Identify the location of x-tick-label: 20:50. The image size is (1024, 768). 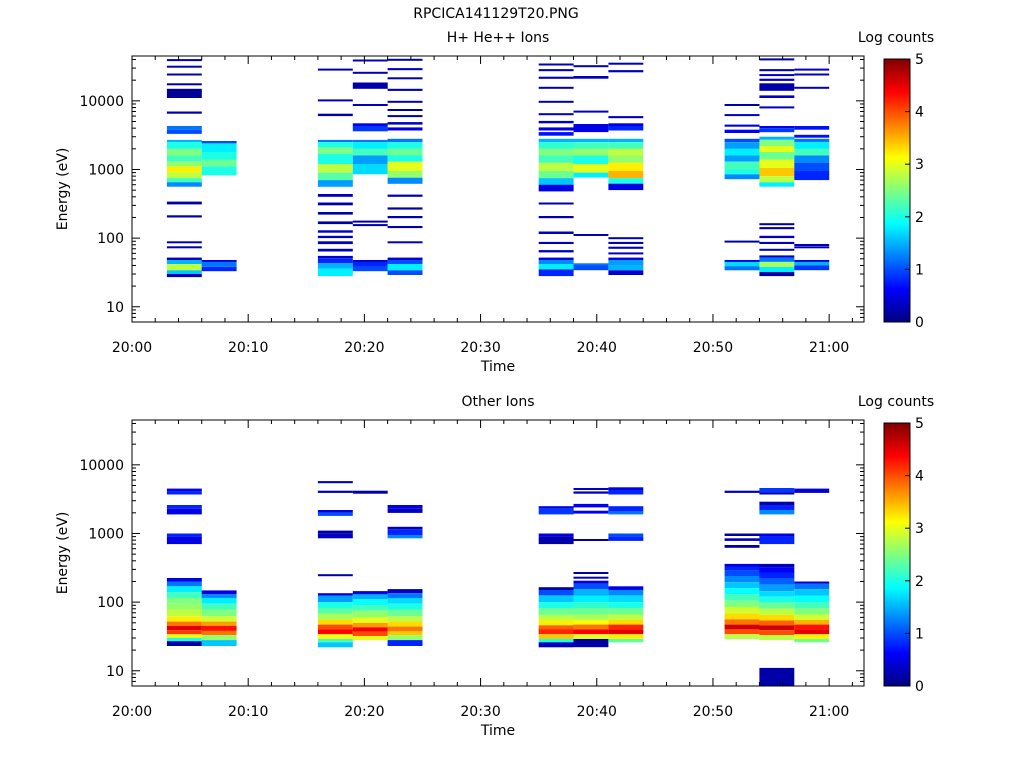
(713, 712).